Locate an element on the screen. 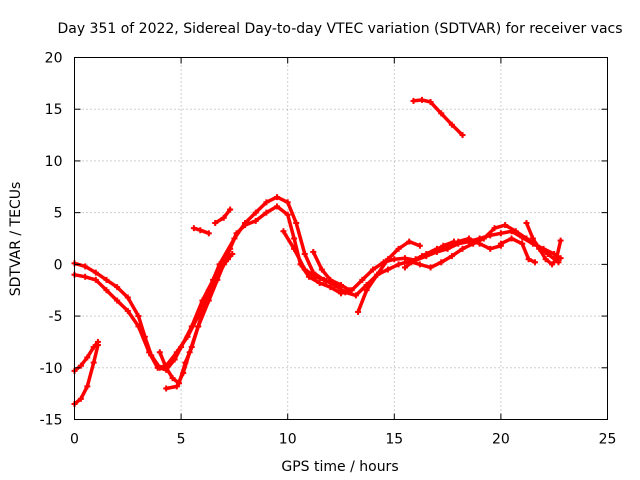  series-line-arc8 is located at coordinates (222, 216).